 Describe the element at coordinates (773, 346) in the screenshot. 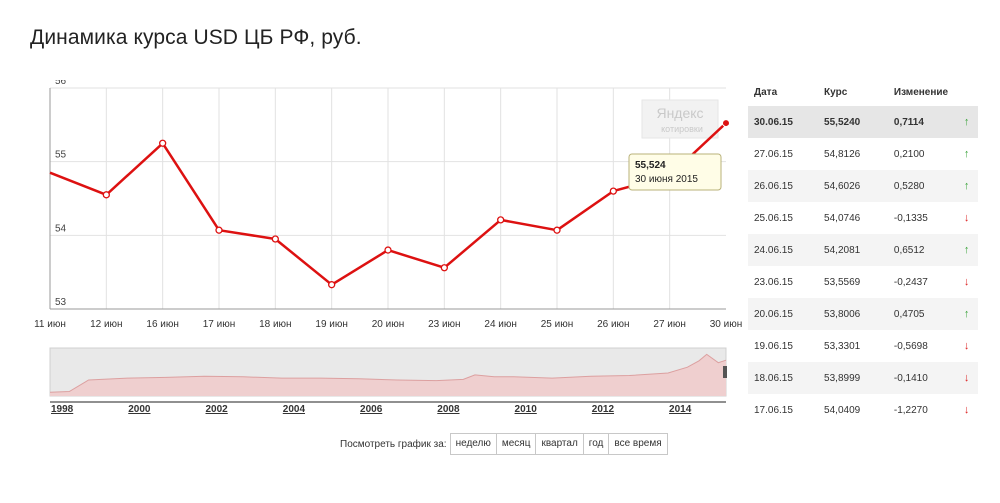

I see `date-cell: 19.06.15` at that location.